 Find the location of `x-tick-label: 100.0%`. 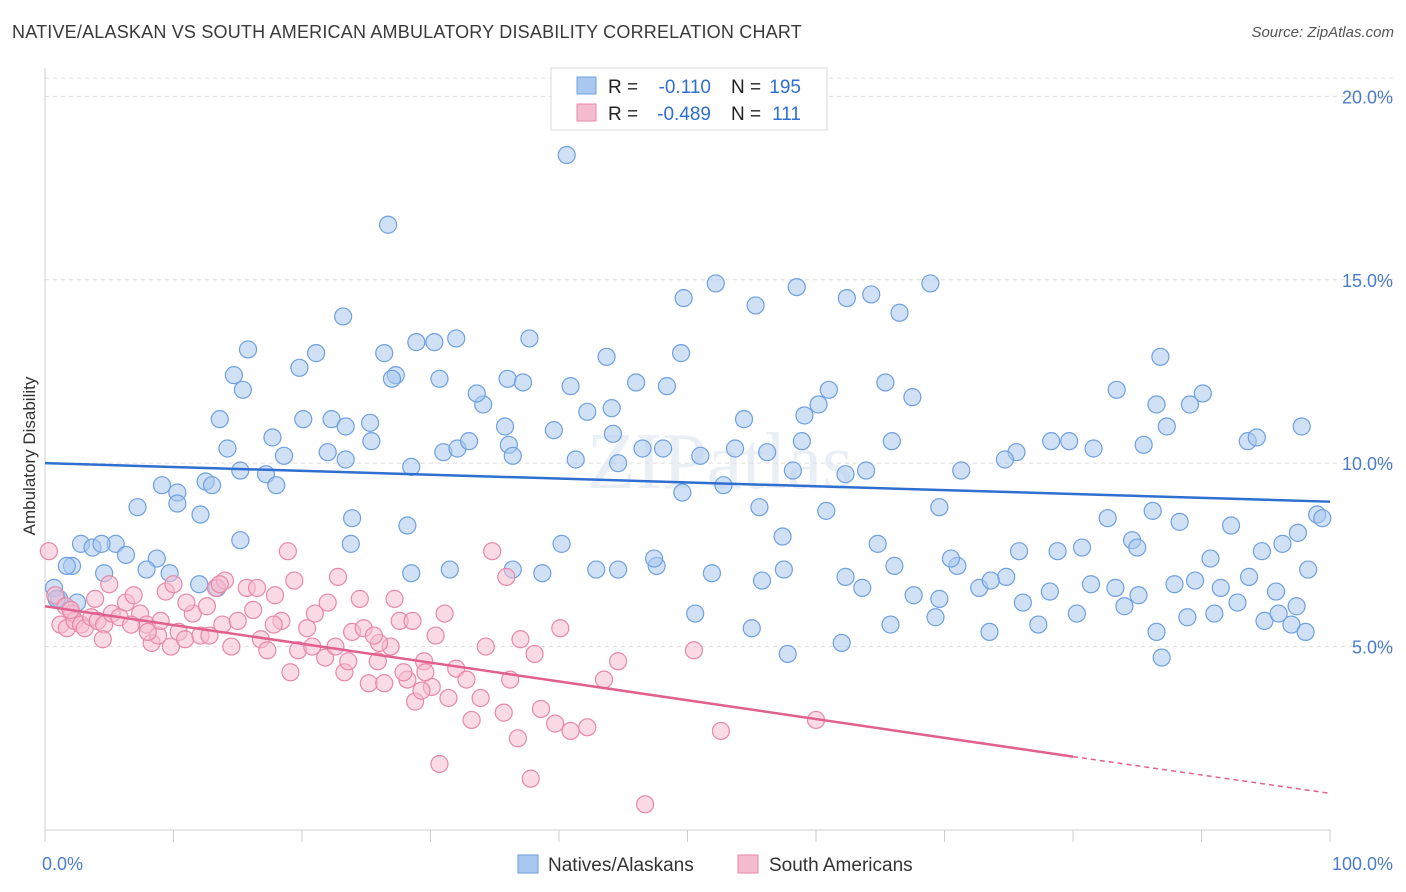

x-tick-label: 100.0% is located at coordinates (1362, 864).